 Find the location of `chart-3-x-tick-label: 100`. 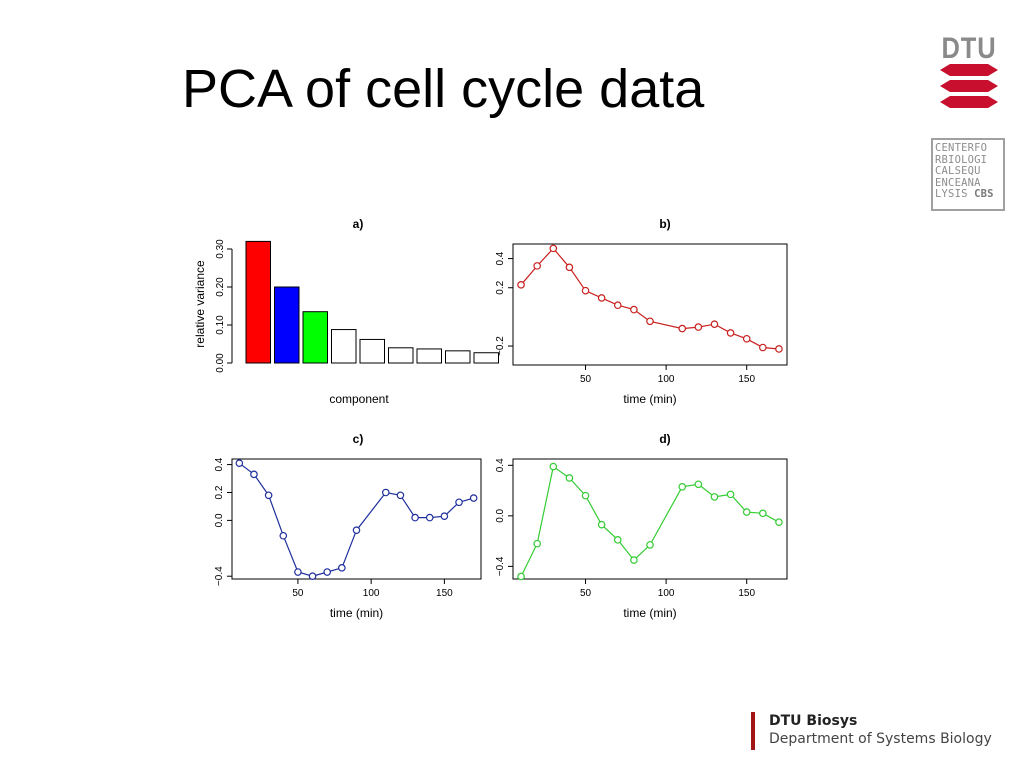

chart-3-x-tick-label: 100 is located at coordinates (371, 593).